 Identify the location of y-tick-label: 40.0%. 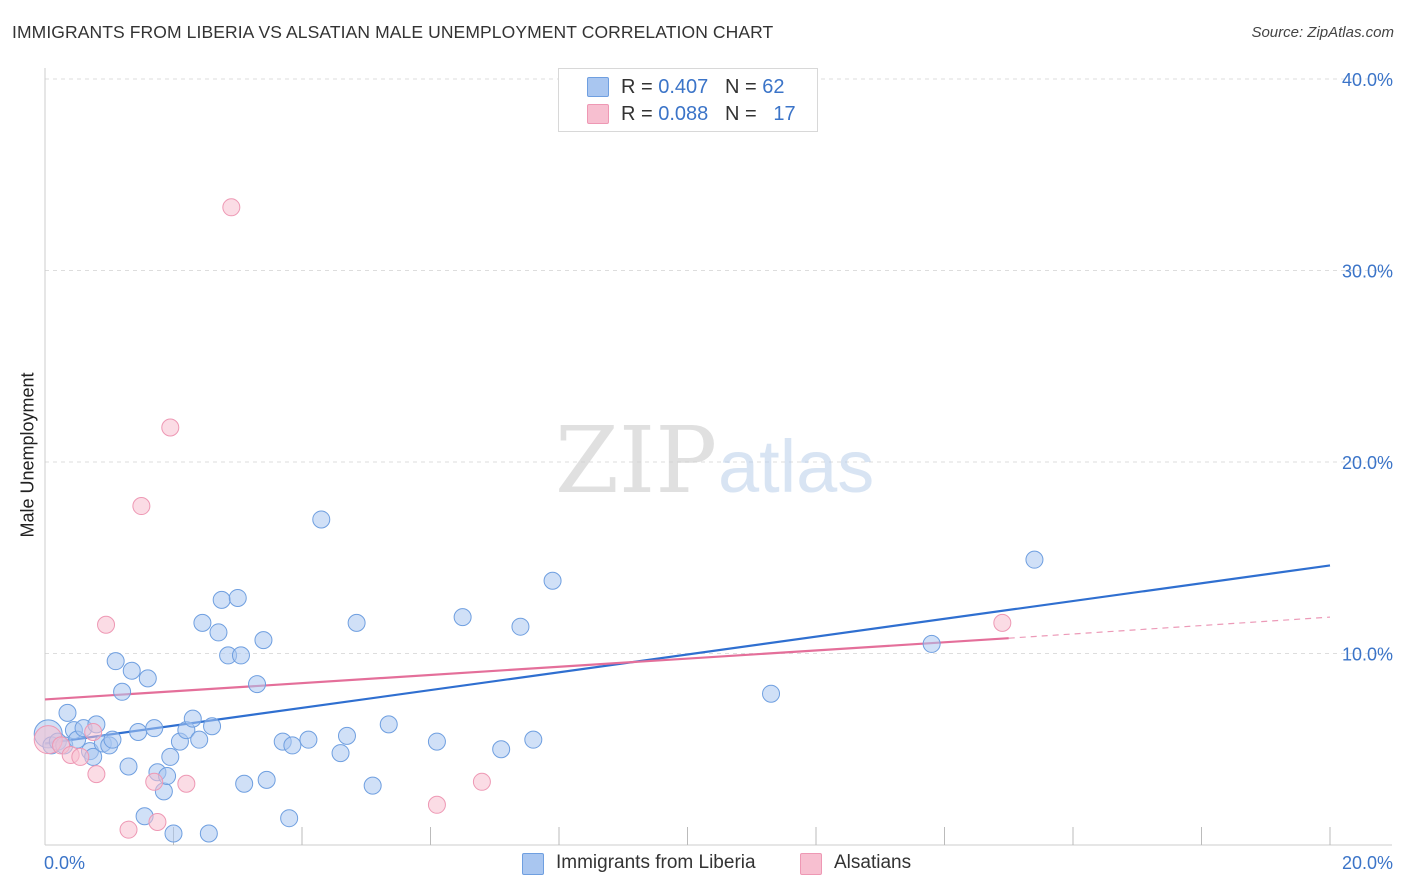
(1367, 80).